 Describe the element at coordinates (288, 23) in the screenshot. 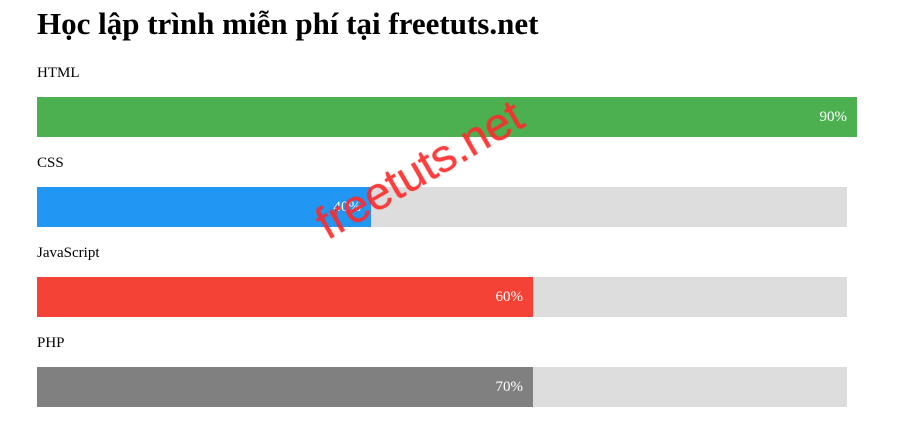

I see `page-title: Học lập trình miễn phí tại freetuts.net` at that location.